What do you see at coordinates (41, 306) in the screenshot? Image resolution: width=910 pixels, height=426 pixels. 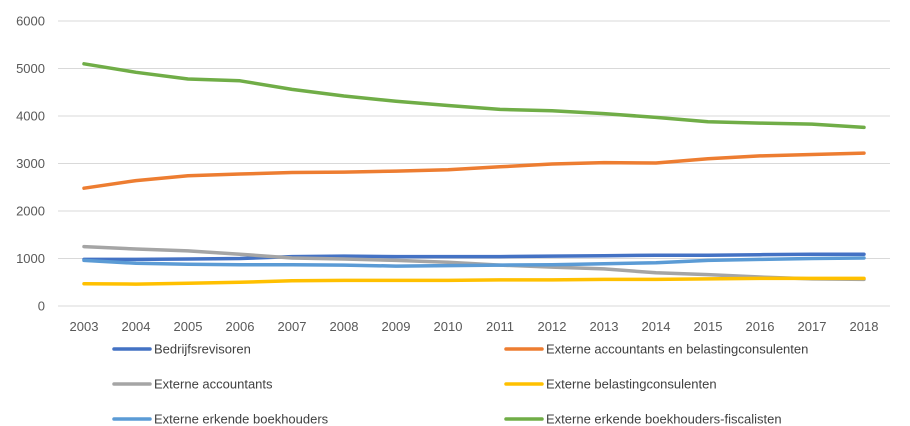 I see `y-tick-label: 0` at bounding box center [41, 306].